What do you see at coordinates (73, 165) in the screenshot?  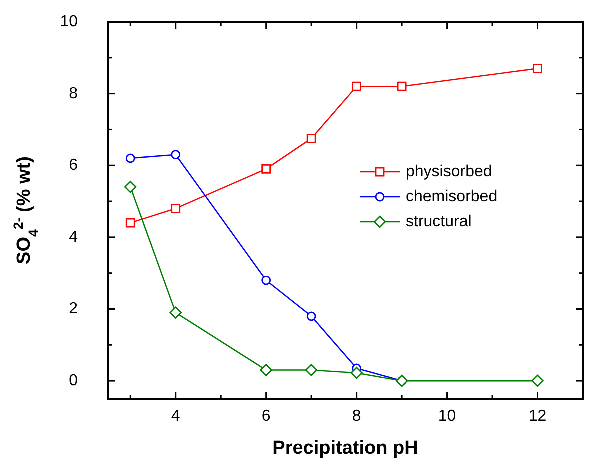 I see `y-tick-label: 6` at bounding box center [73, 165].